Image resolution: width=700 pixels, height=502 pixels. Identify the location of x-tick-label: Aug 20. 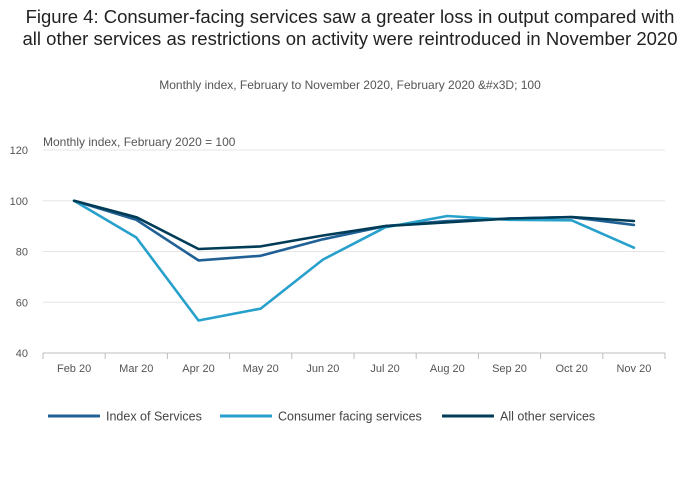
(447, 369).